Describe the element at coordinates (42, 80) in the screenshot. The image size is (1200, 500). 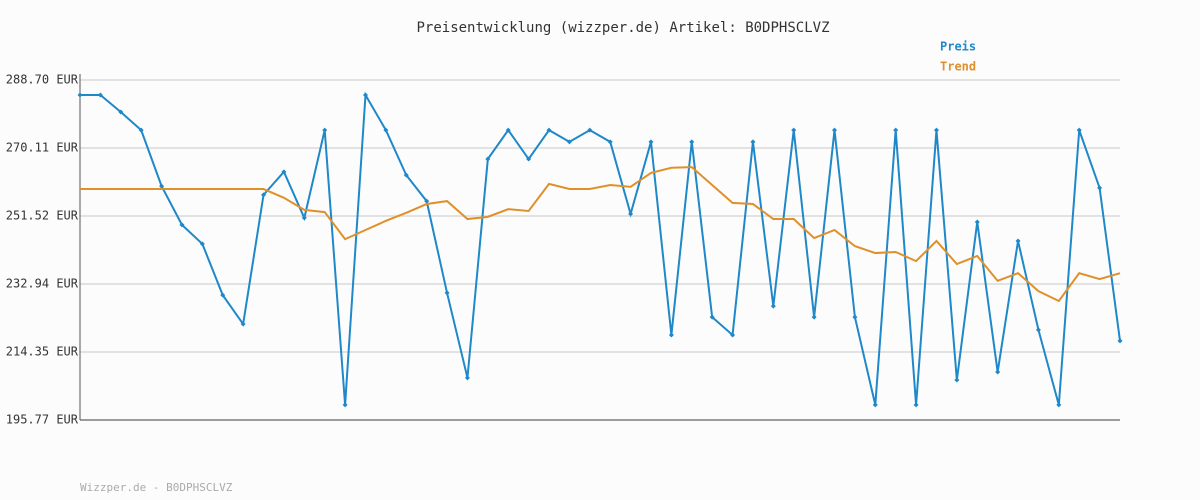
I see `y-tick-label: 288.70 EUR` at that location.